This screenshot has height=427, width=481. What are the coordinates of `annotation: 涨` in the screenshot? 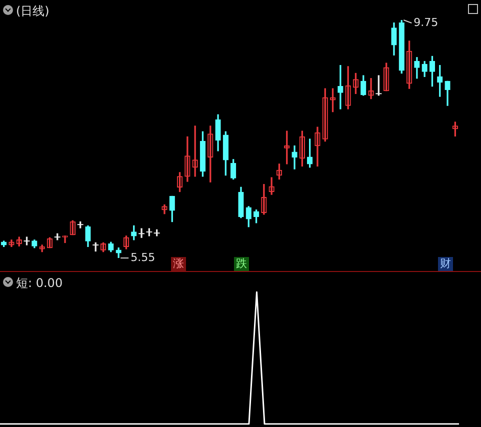 It's located at (178, 264).